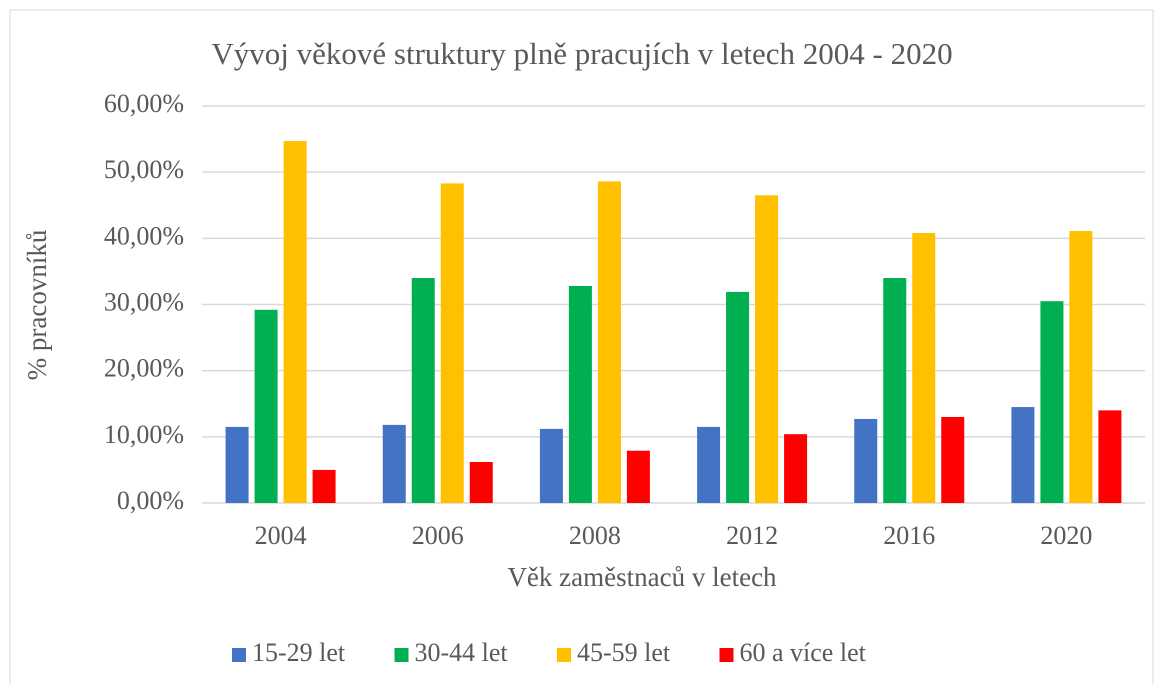 Image resolution: width=1164 pixels, height=684 pixels. Describe the element at coordinates (595, 535) in the screenshot. I see `x-tick-label: 2008` at that location.